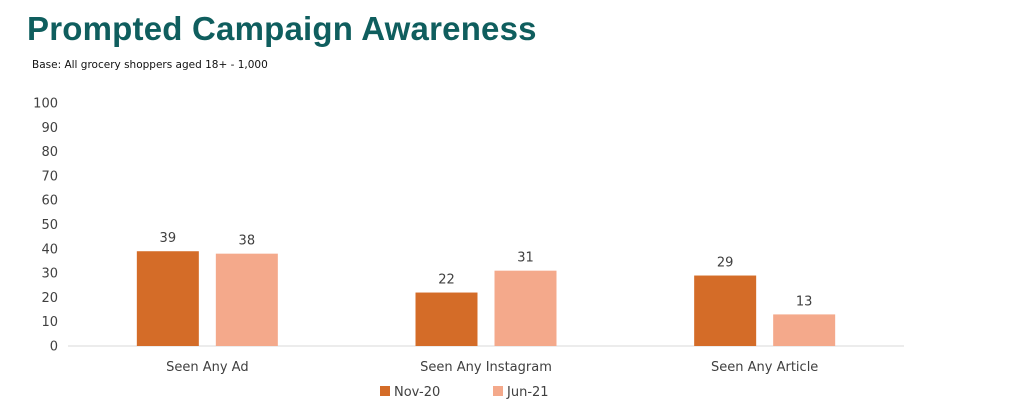  I want to click on y-tick-label: 100, so click(45, 104).